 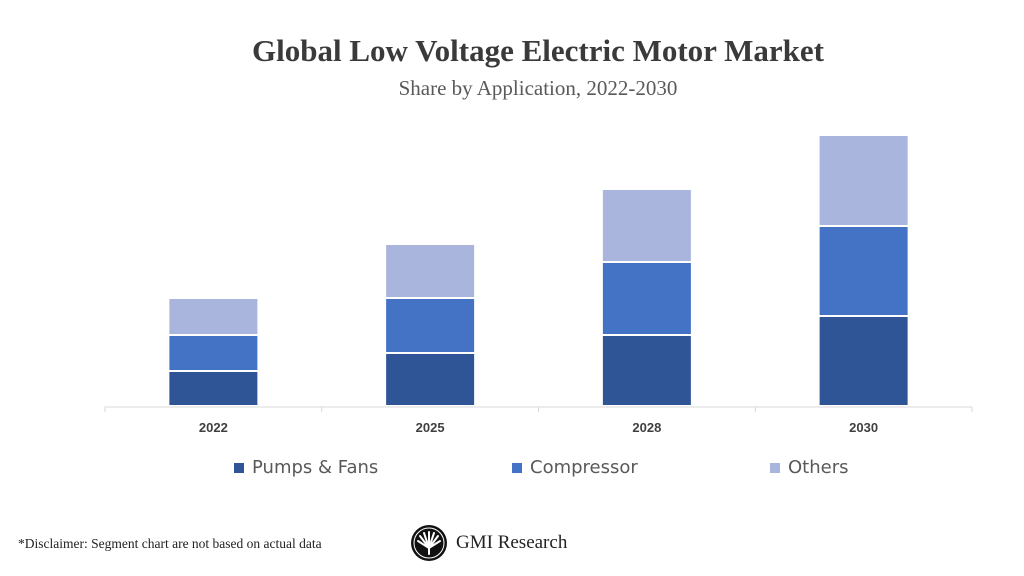 I want to click on x-tick-label: 2030, so click(x=863, y=427).